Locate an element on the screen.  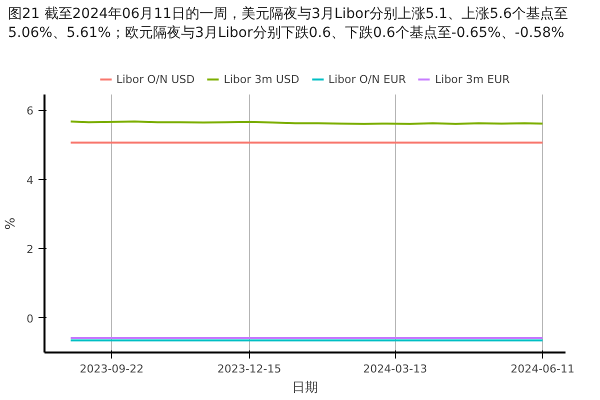
legend-label: Libor O/N USD is located at coordinates (155, 79).